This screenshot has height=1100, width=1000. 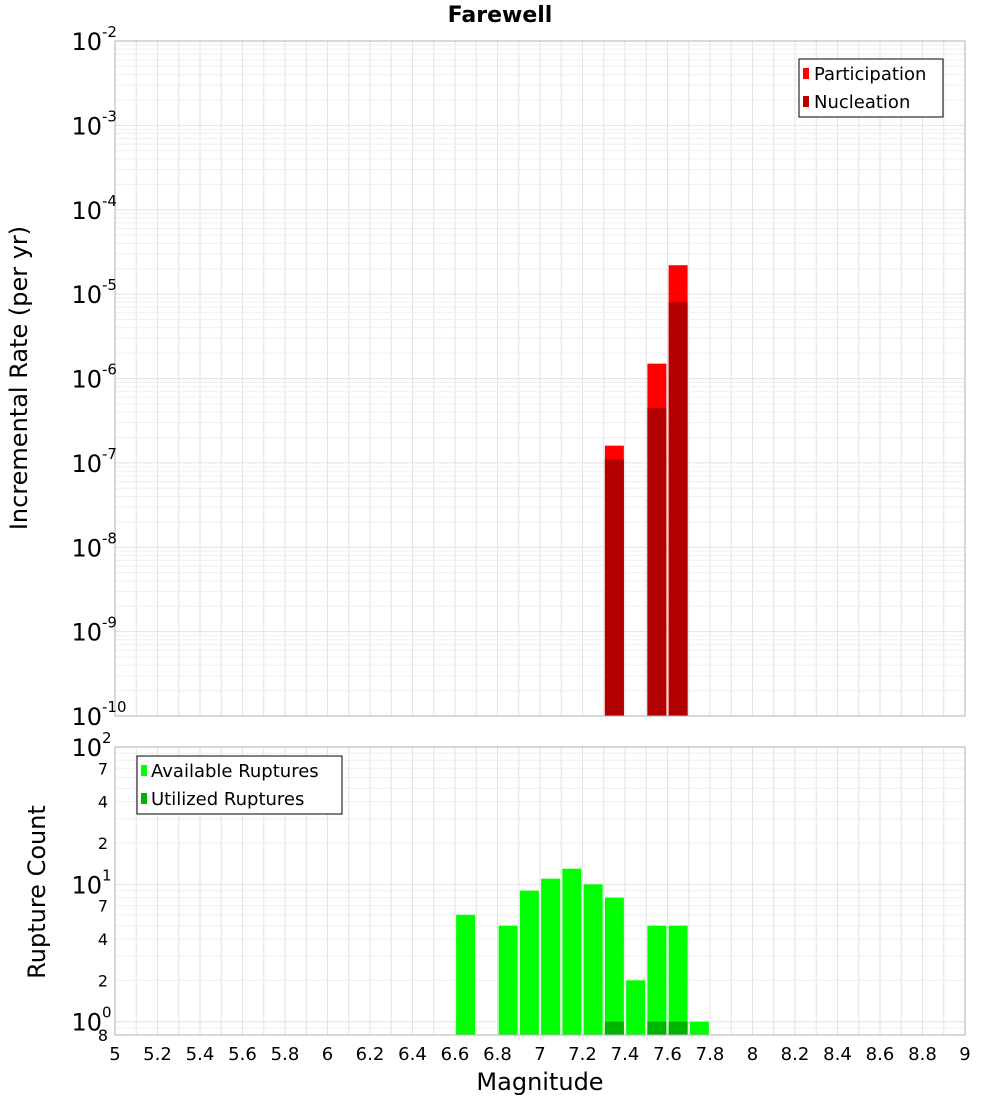 I want to click on top-y-tick-exponent: -10, so click(x=114, y=707).